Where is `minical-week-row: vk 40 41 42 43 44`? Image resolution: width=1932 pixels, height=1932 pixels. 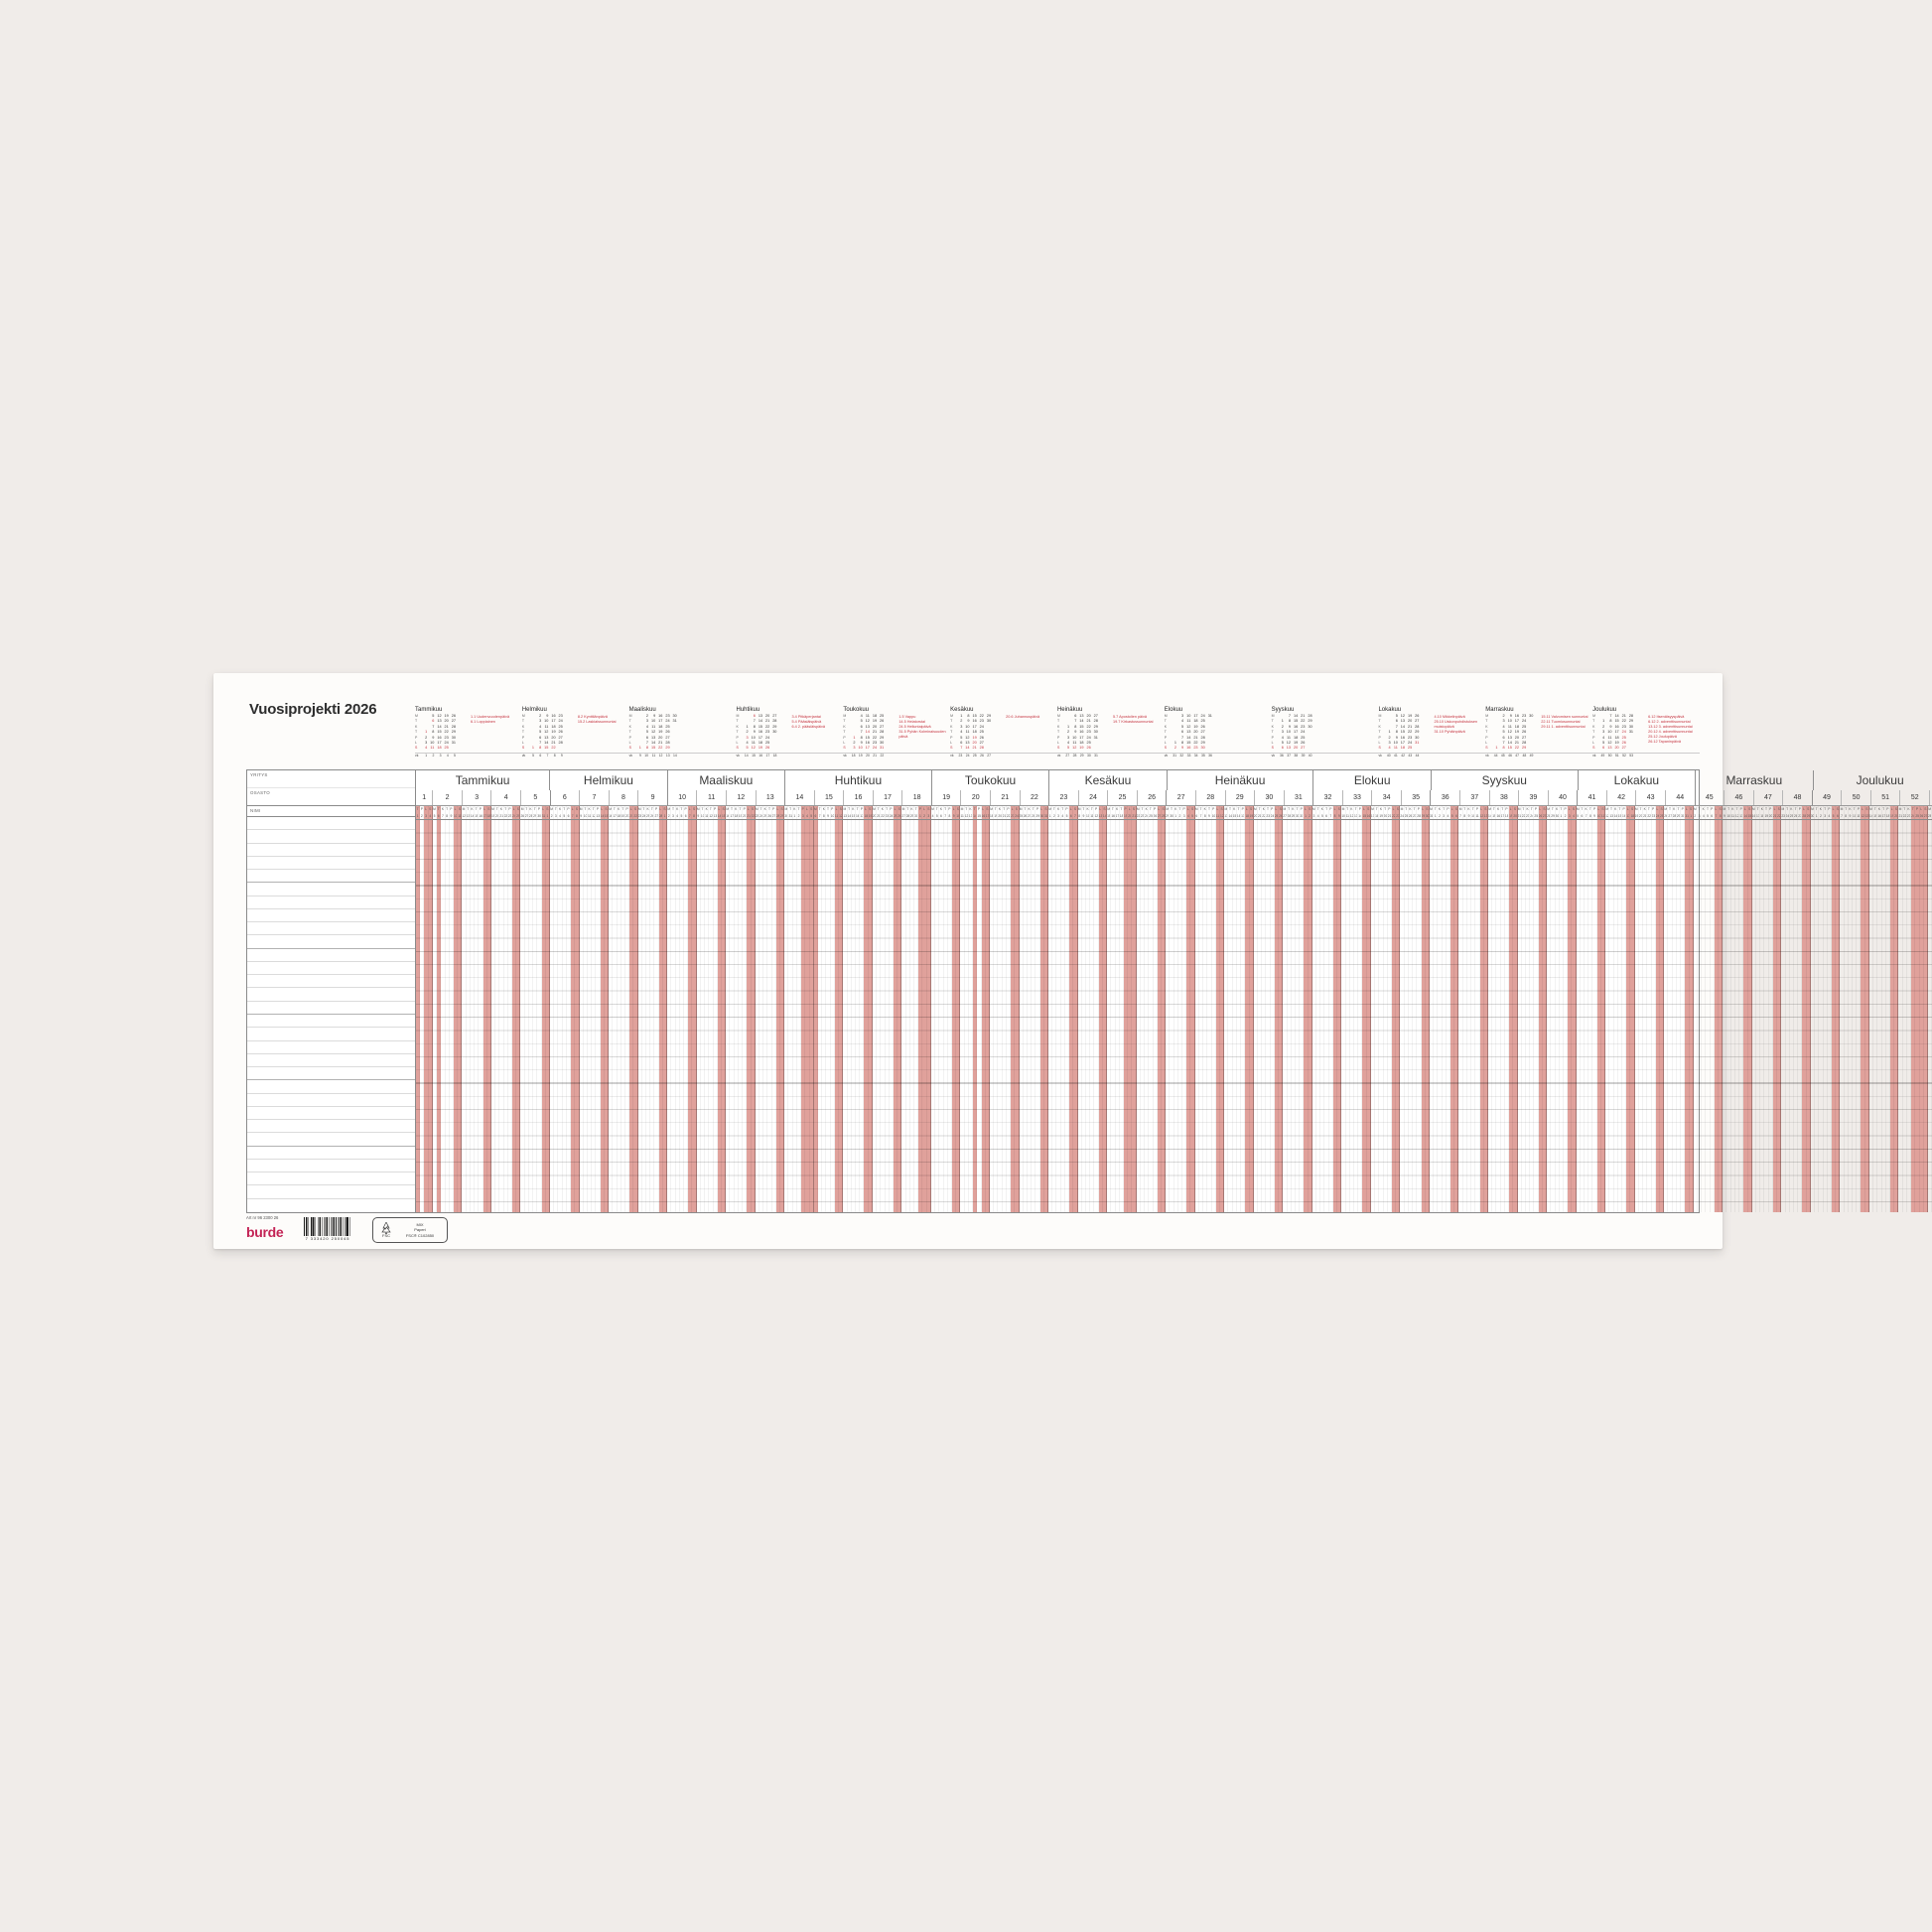 minical-week-row: vk 40 41 42 43 44 is located at coordinates (1432, 756).